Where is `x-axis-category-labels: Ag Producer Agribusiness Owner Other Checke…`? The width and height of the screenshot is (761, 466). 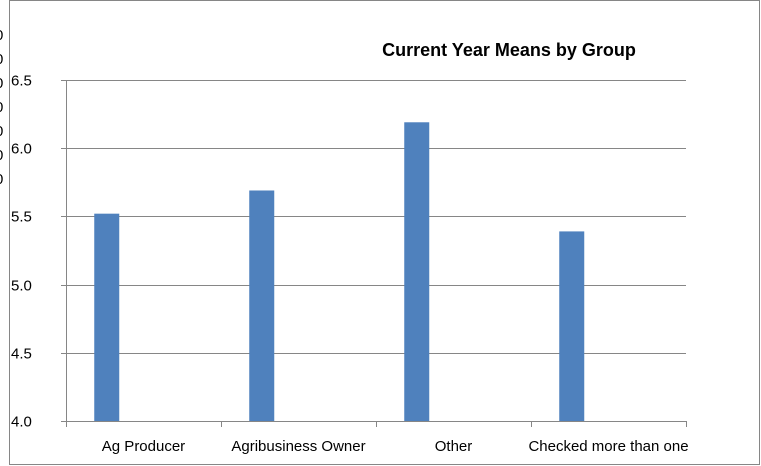
x-axis-category-labels: Ag Producer Agribusiness Owner Other Checke… is located at coordinates (395, 446).